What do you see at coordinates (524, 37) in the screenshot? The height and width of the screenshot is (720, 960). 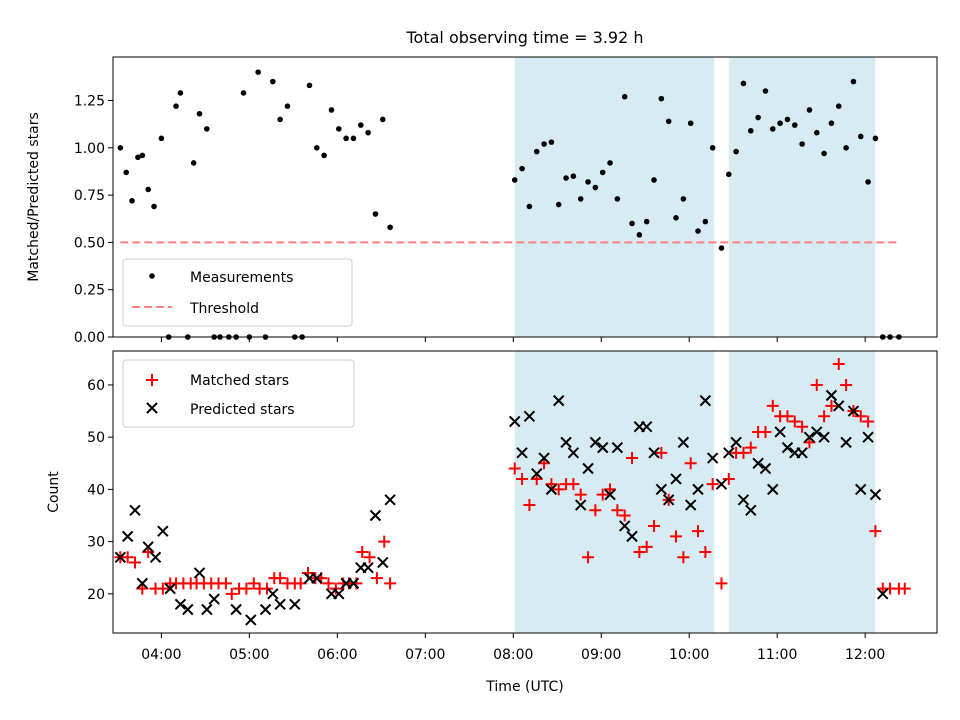 I see `chart-title: Total observing time = 3.92 h` at bounding box center [524, 37].